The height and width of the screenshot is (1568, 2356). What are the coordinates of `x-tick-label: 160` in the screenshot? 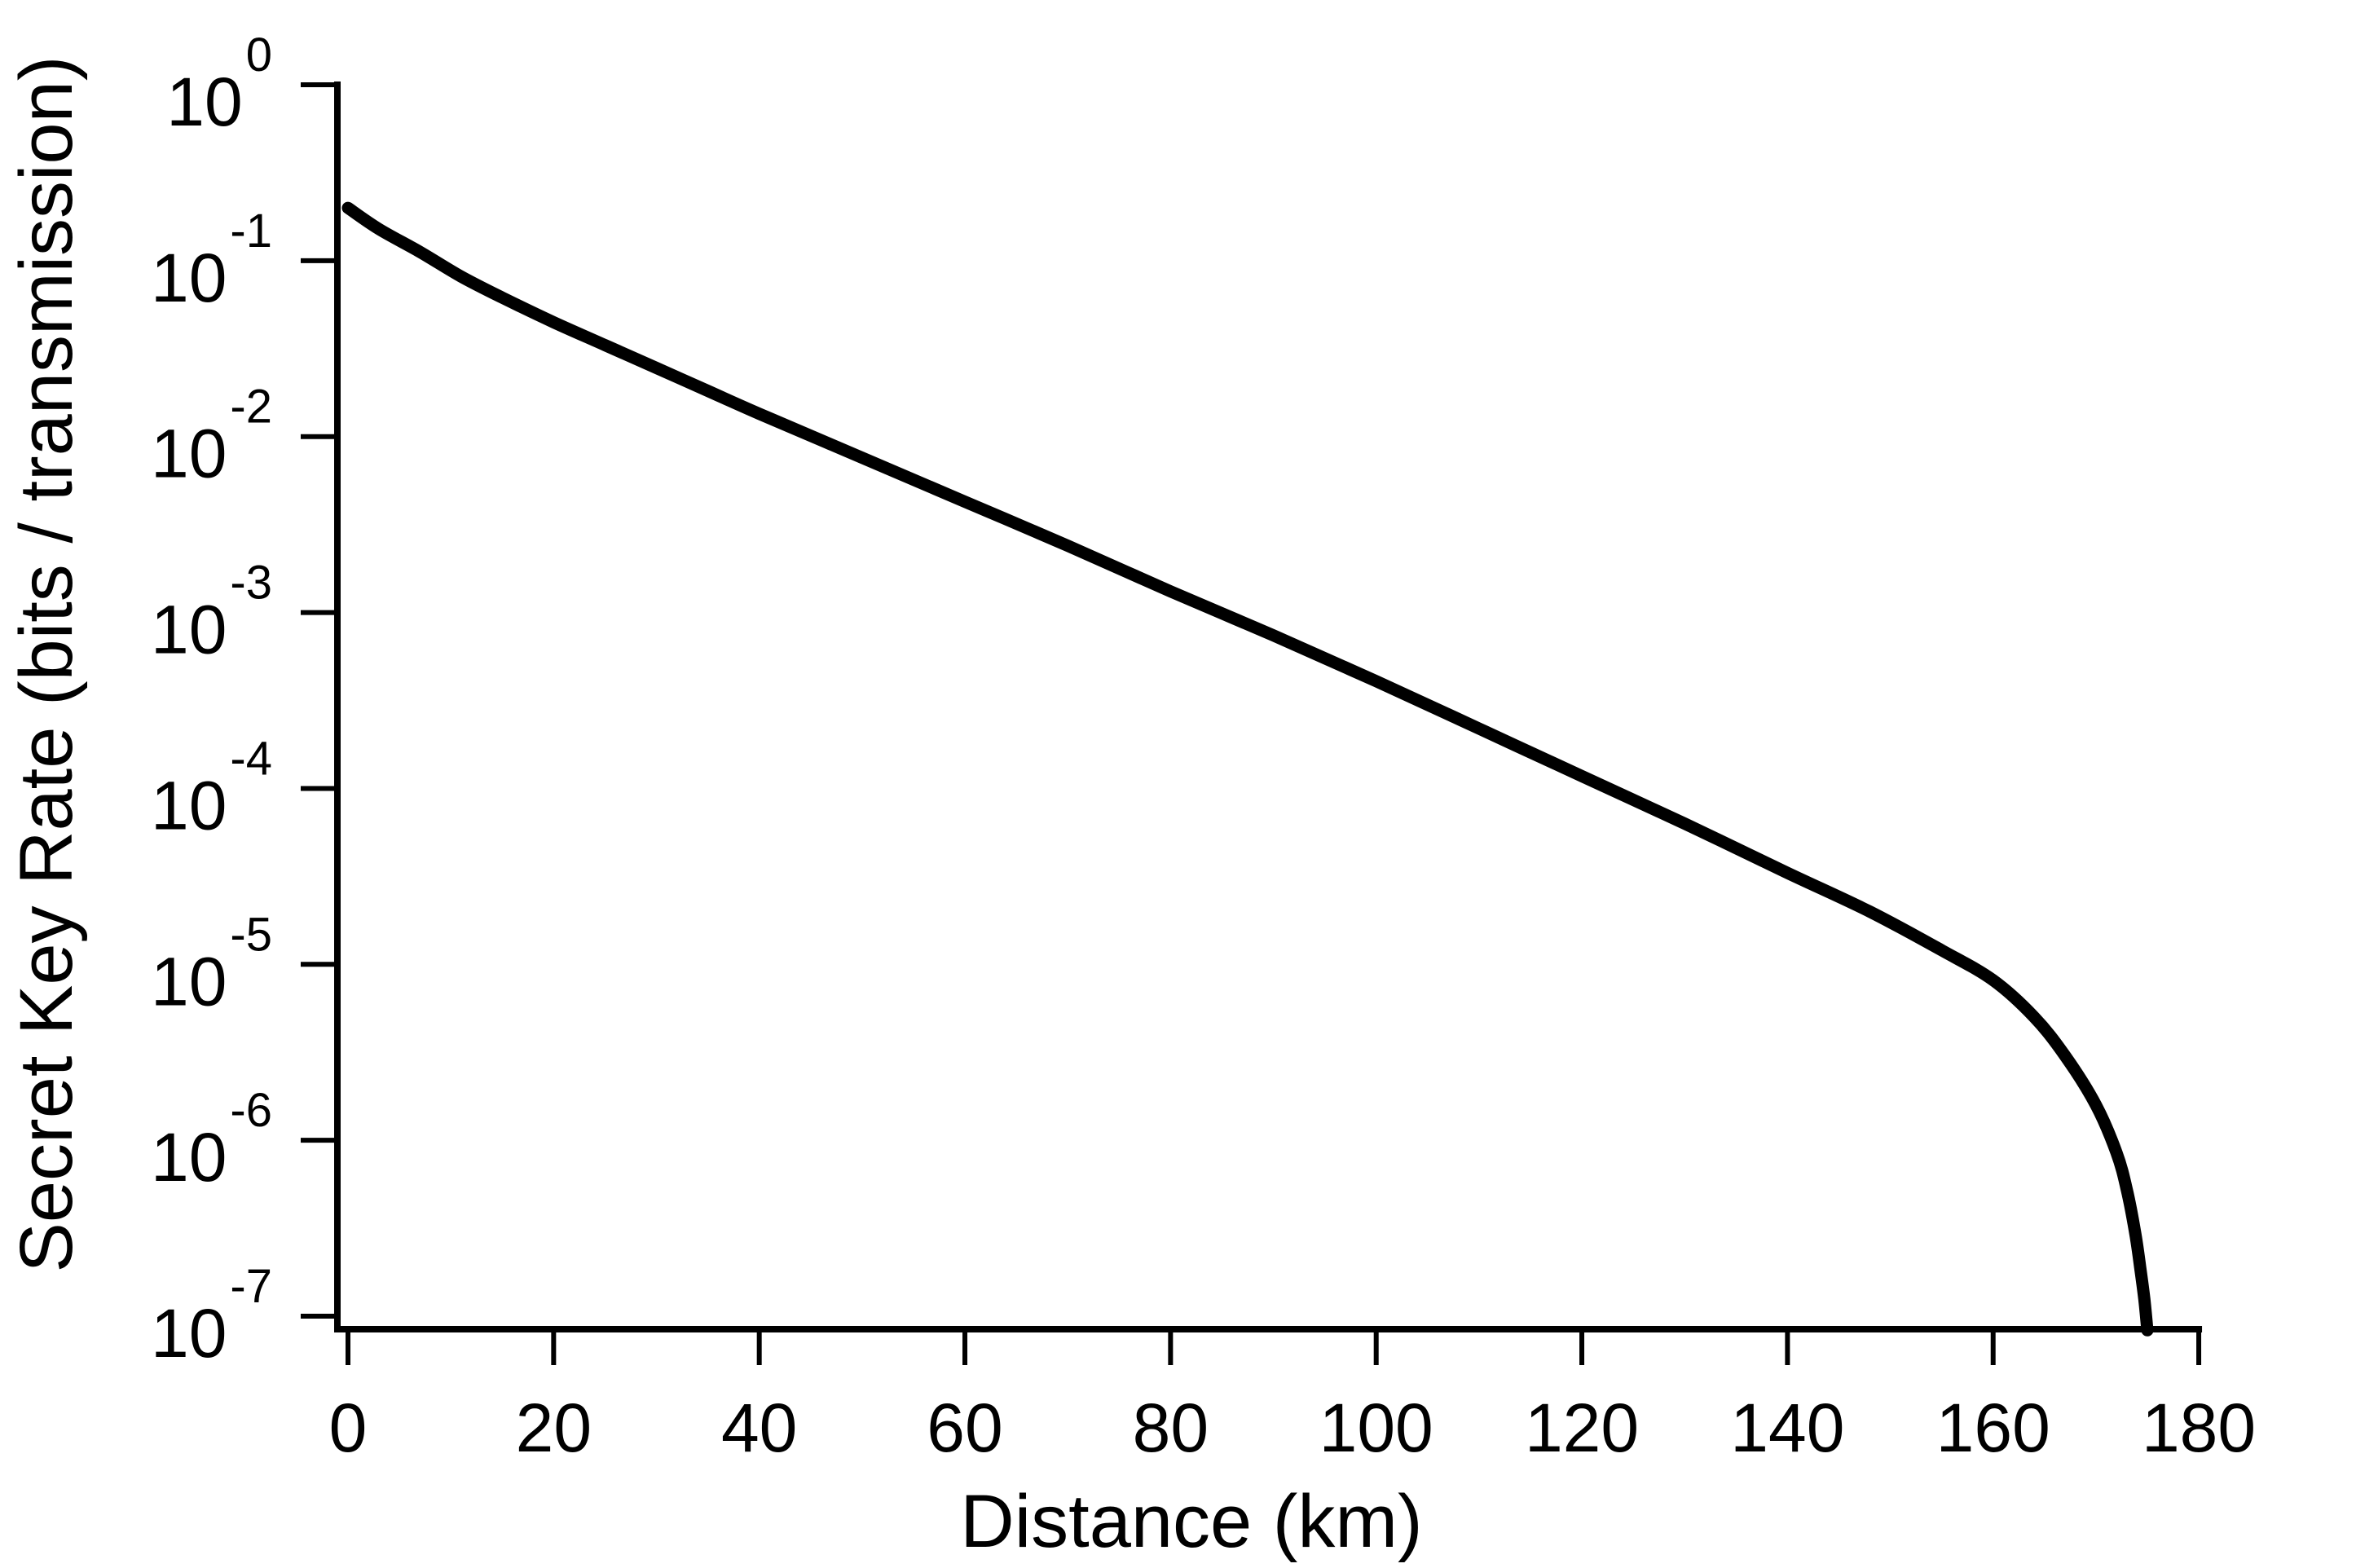 It's located at (1993, 1428).